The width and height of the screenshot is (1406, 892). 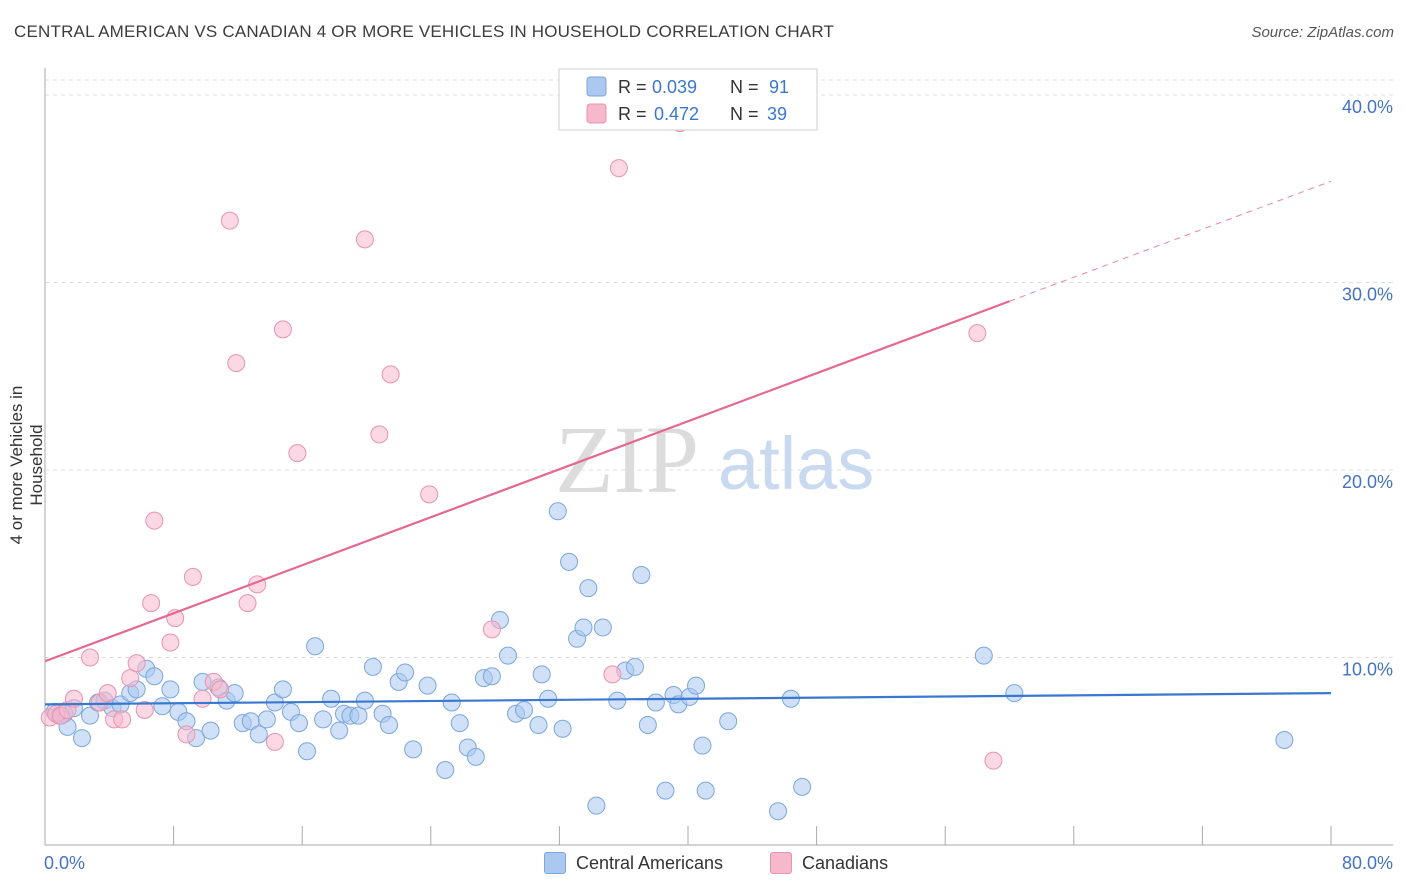 What do you see at coordinates (650, 862) in the screenshot?
I see `bottom-legend-label: Central Americans` at bounding box center [650, 862].